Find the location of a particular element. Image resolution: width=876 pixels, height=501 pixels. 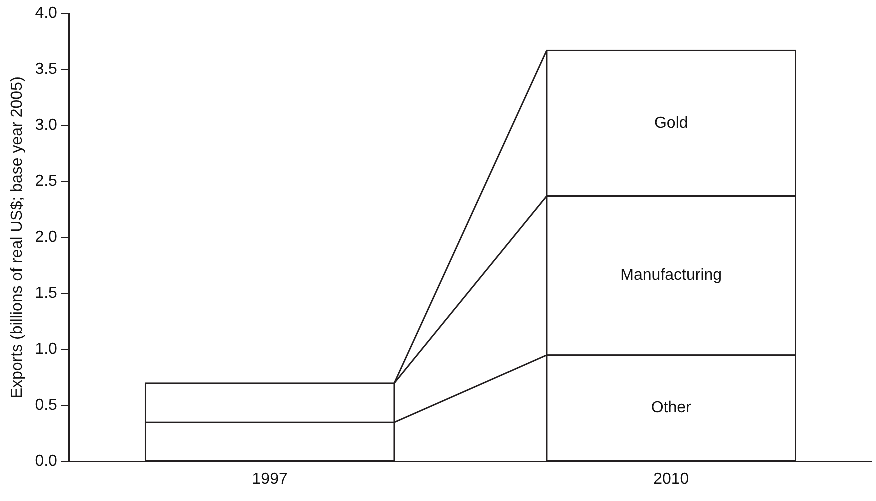

y-tick-label: 1.0 is located at coordinates (46, 349).